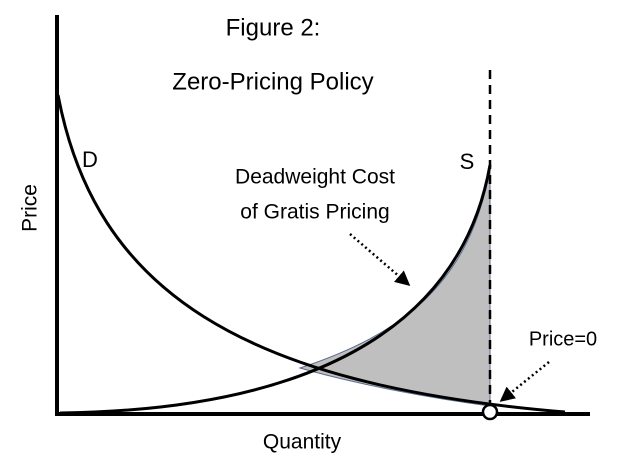 The height and width of the screenshot is (467, 624). What do you see at coordinates (490, 412) in the screenshot?
I see `zero-price-point` at bounding box center [490, 412].